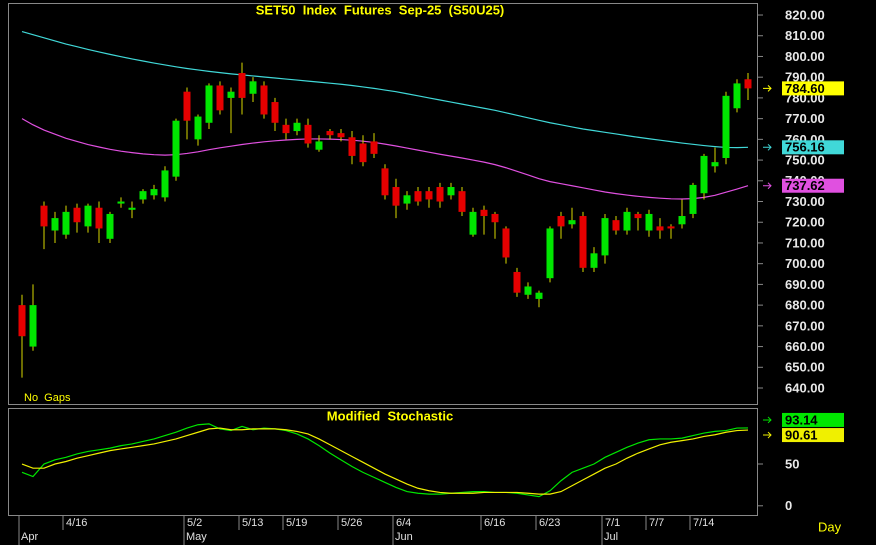 Image resolution: width=876 pixels, height=545 pixels. What do you see at coordinates (549, 523) in the screenshot?
I see `x-tick-label: 6/23` at bounding box center [549, 523].